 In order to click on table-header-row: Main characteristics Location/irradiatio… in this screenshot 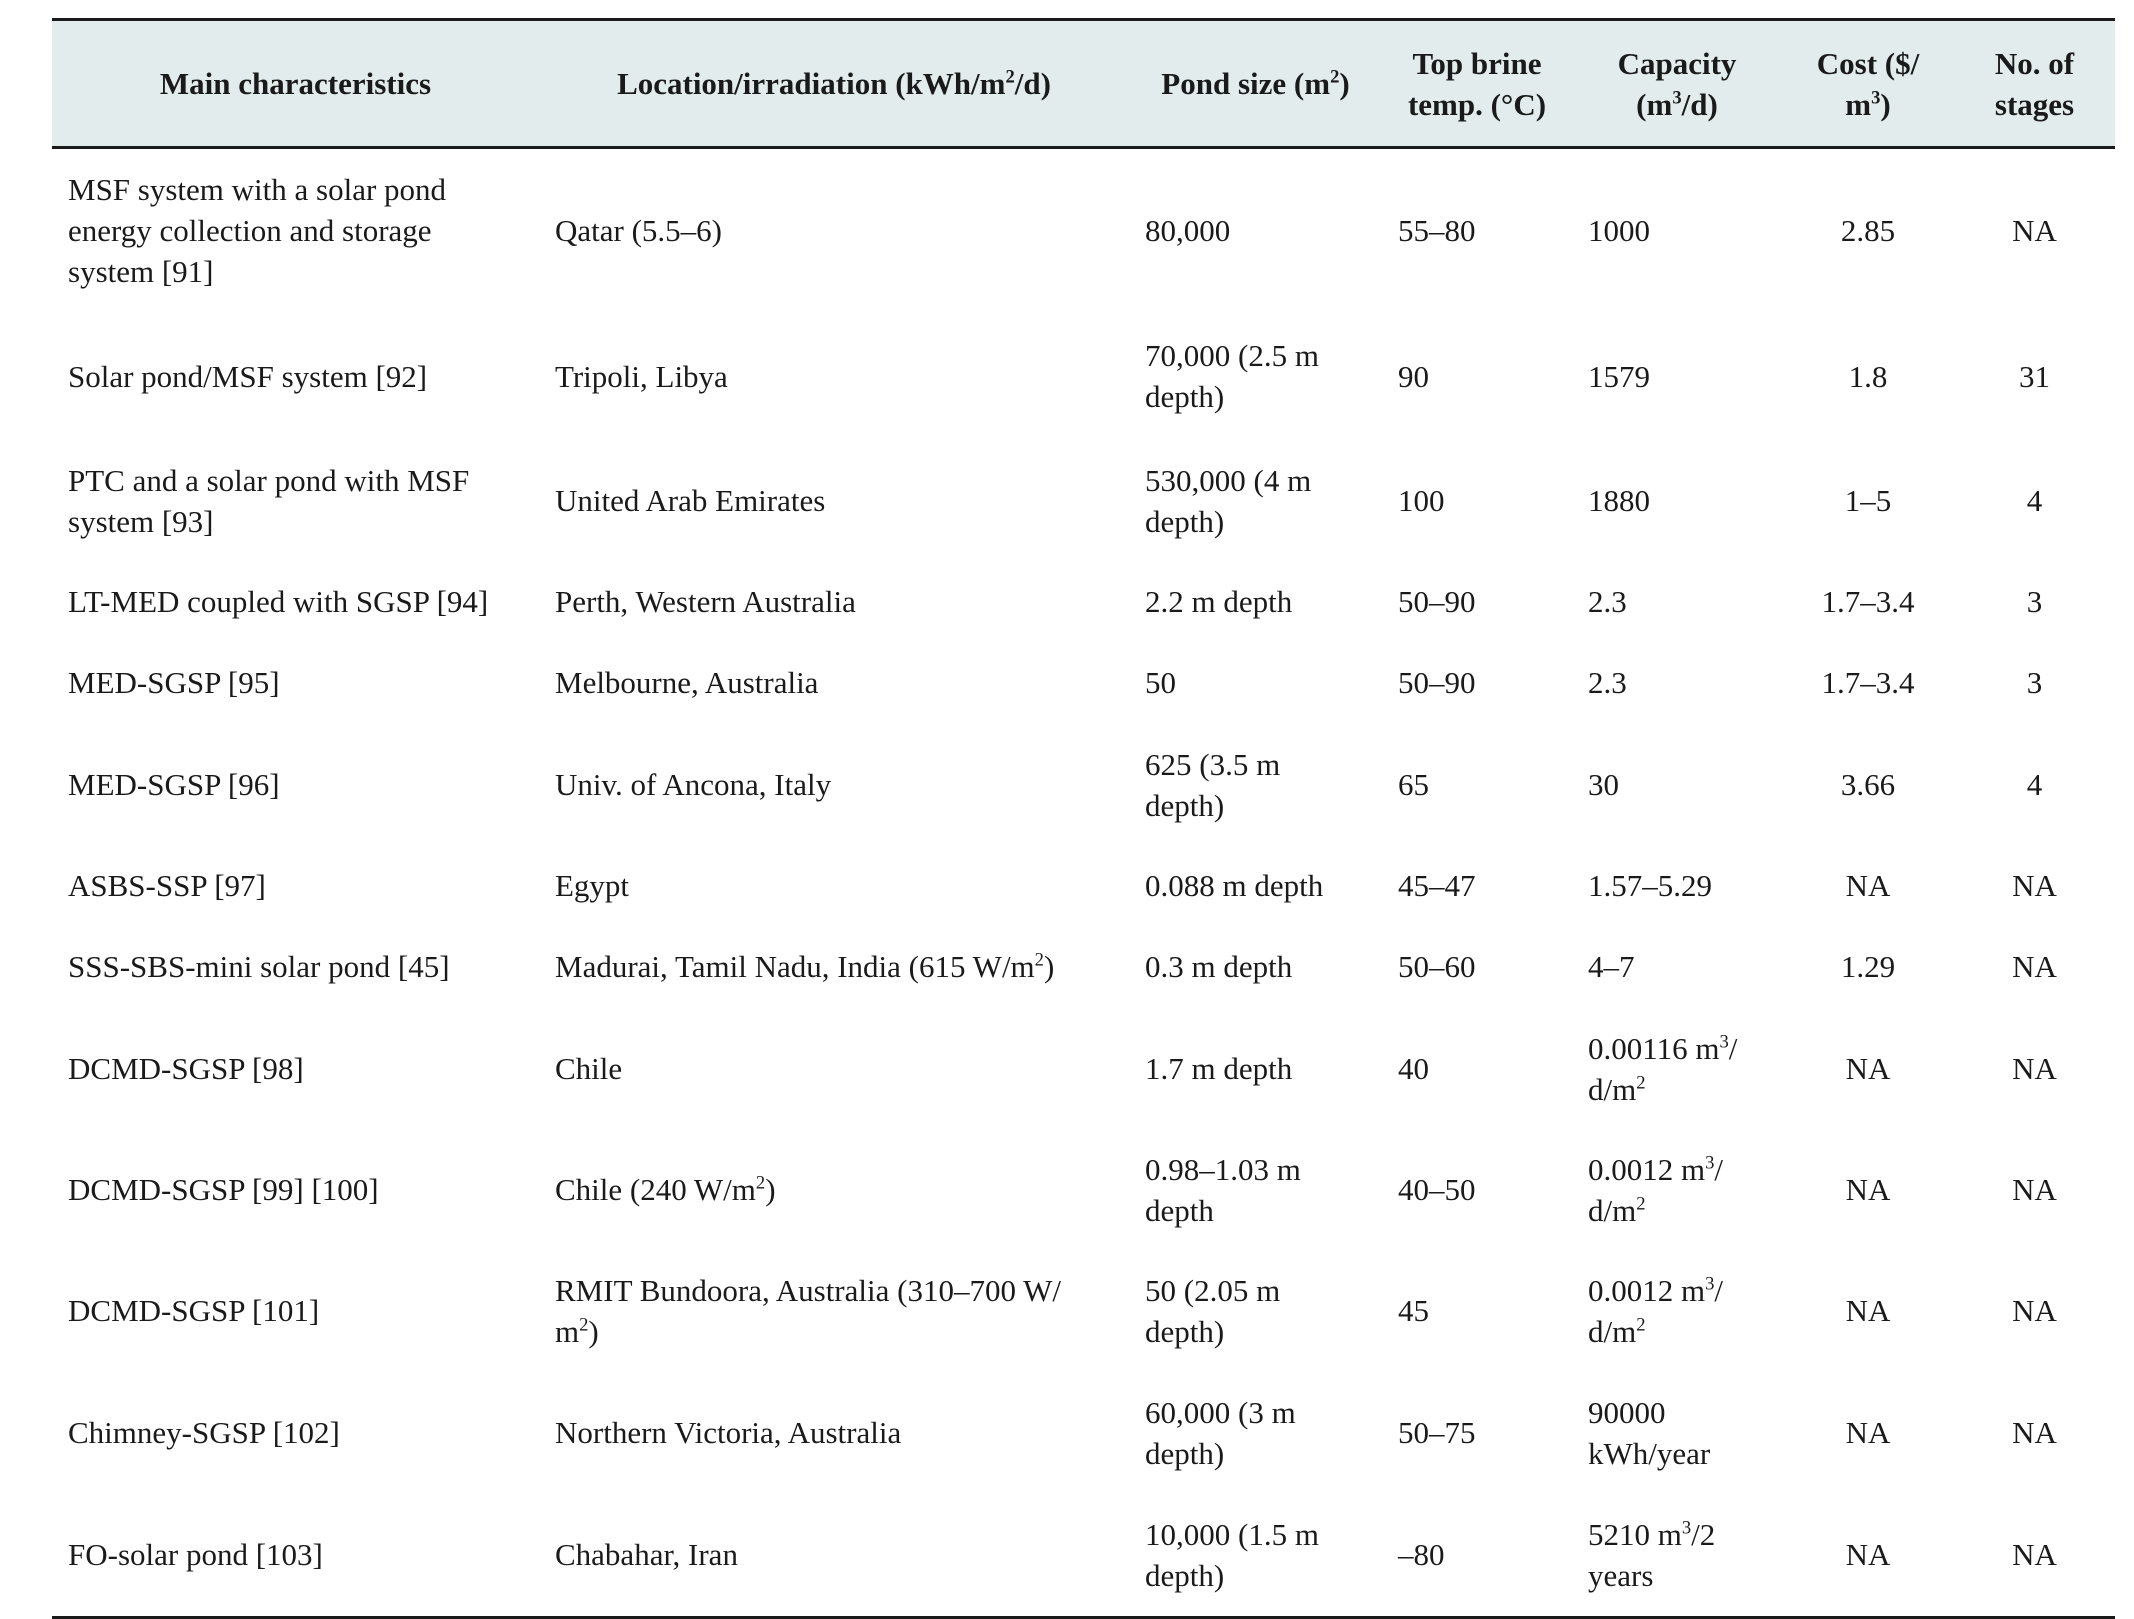, I will do `click(1083, 83)`.